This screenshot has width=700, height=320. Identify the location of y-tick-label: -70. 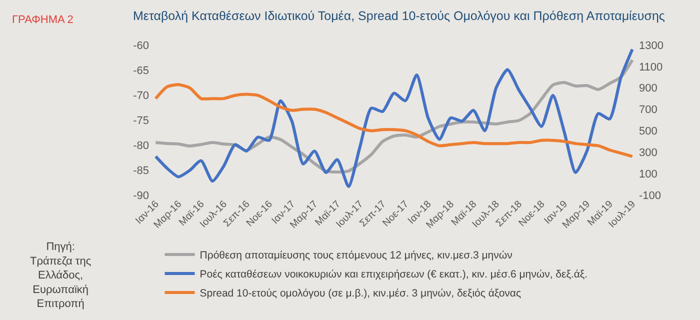
(141, 96).